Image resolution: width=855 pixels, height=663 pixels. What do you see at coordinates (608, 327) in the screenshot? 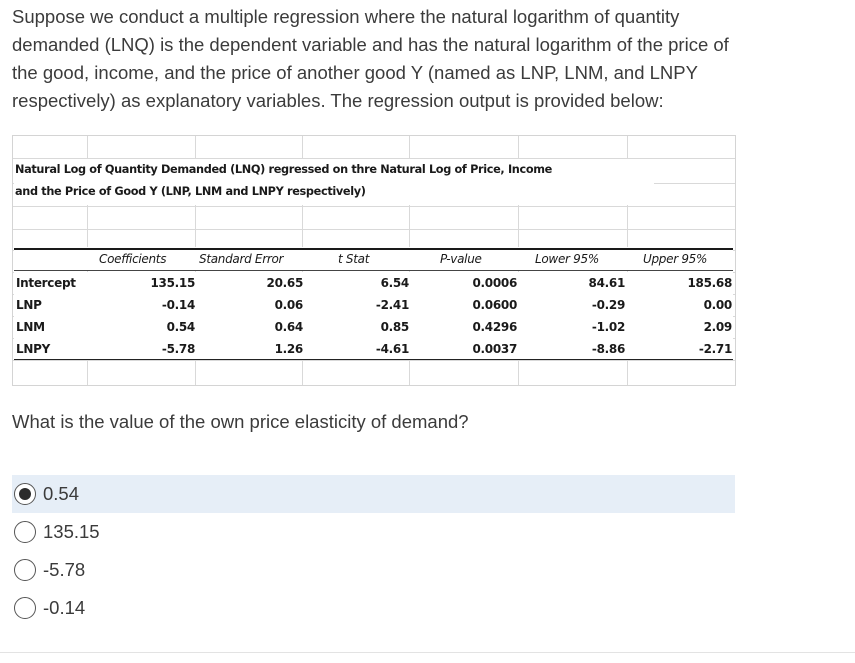
I see `table-cell: -1.02` at bounding box center [608, 327].